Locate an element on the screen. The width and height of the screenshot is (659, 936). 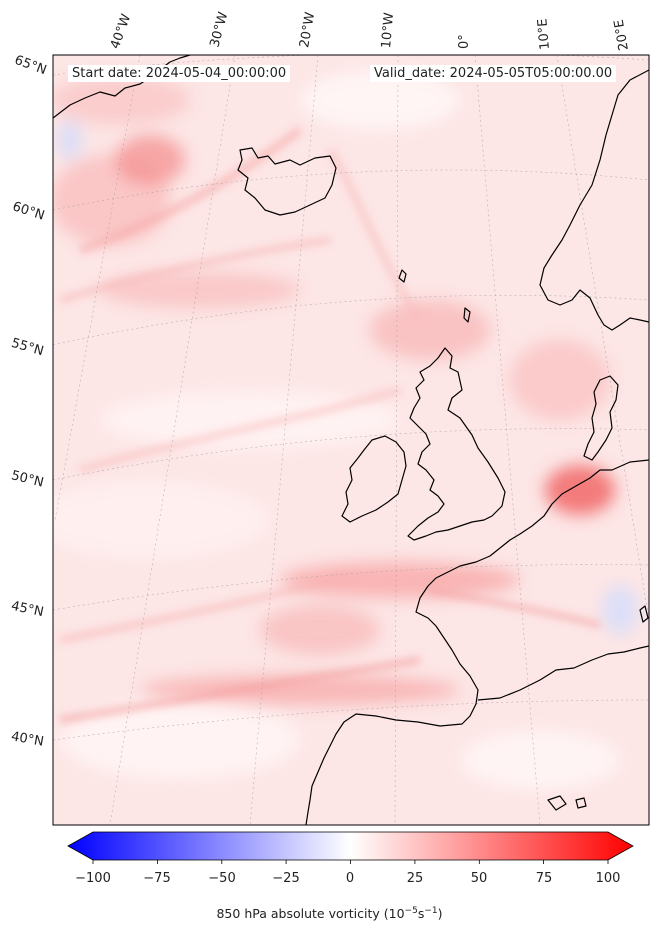
scandinavia-coast is located at coordinates (594, 200).